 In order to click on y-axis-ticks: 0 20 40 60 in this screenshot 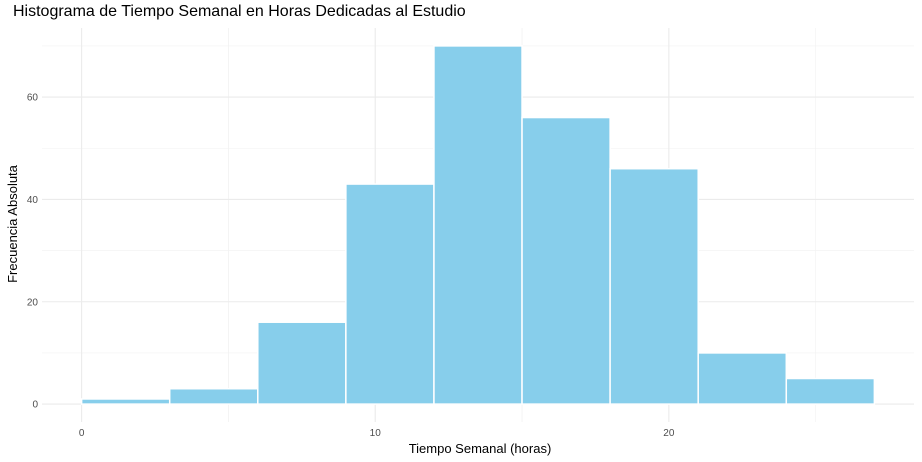, I will do `click(33, 252)`.